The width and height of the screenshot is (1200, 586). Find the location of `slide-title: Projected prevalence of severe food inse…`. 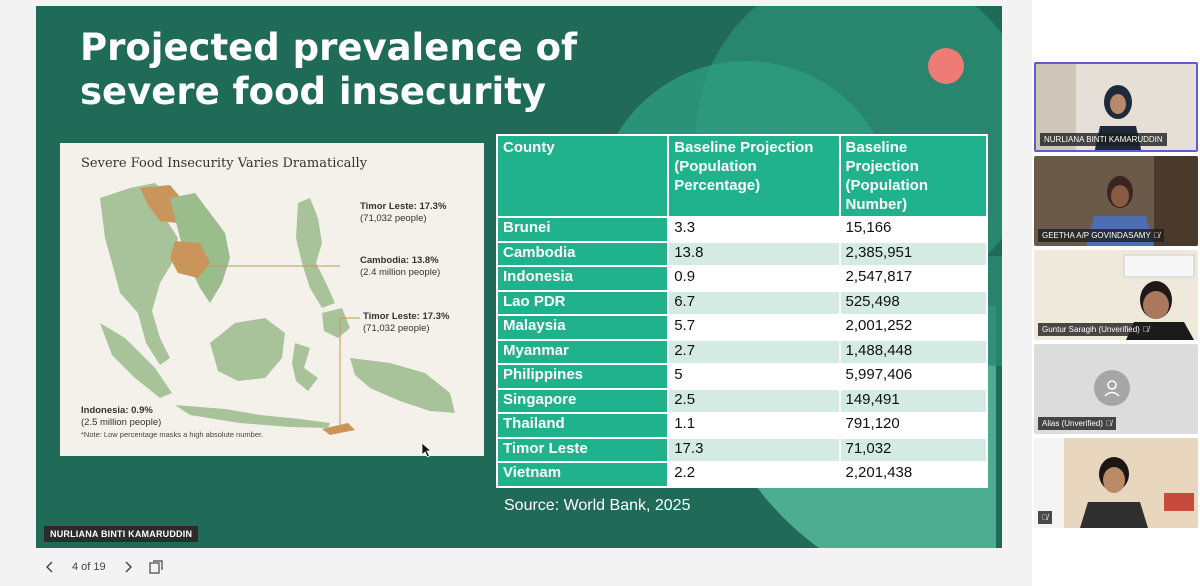

slide-title: Projected prevalence of severe food inse… is located at coordinates (329, 69).